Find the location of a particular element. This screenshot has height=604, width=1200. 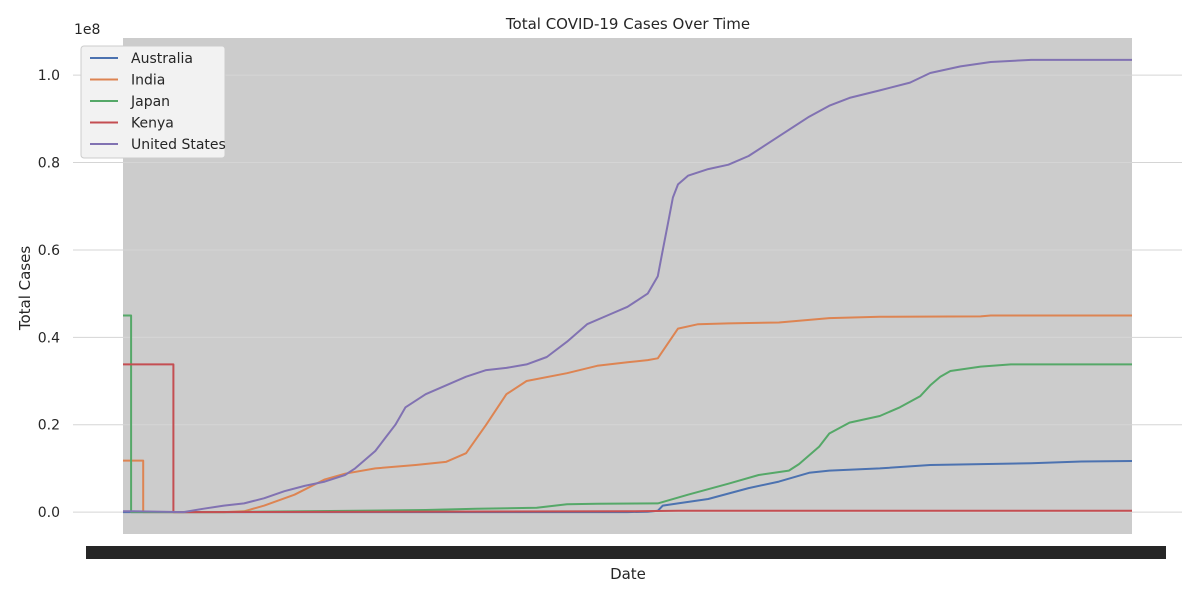

legend-label: United States is located at coordinates (178, 145).